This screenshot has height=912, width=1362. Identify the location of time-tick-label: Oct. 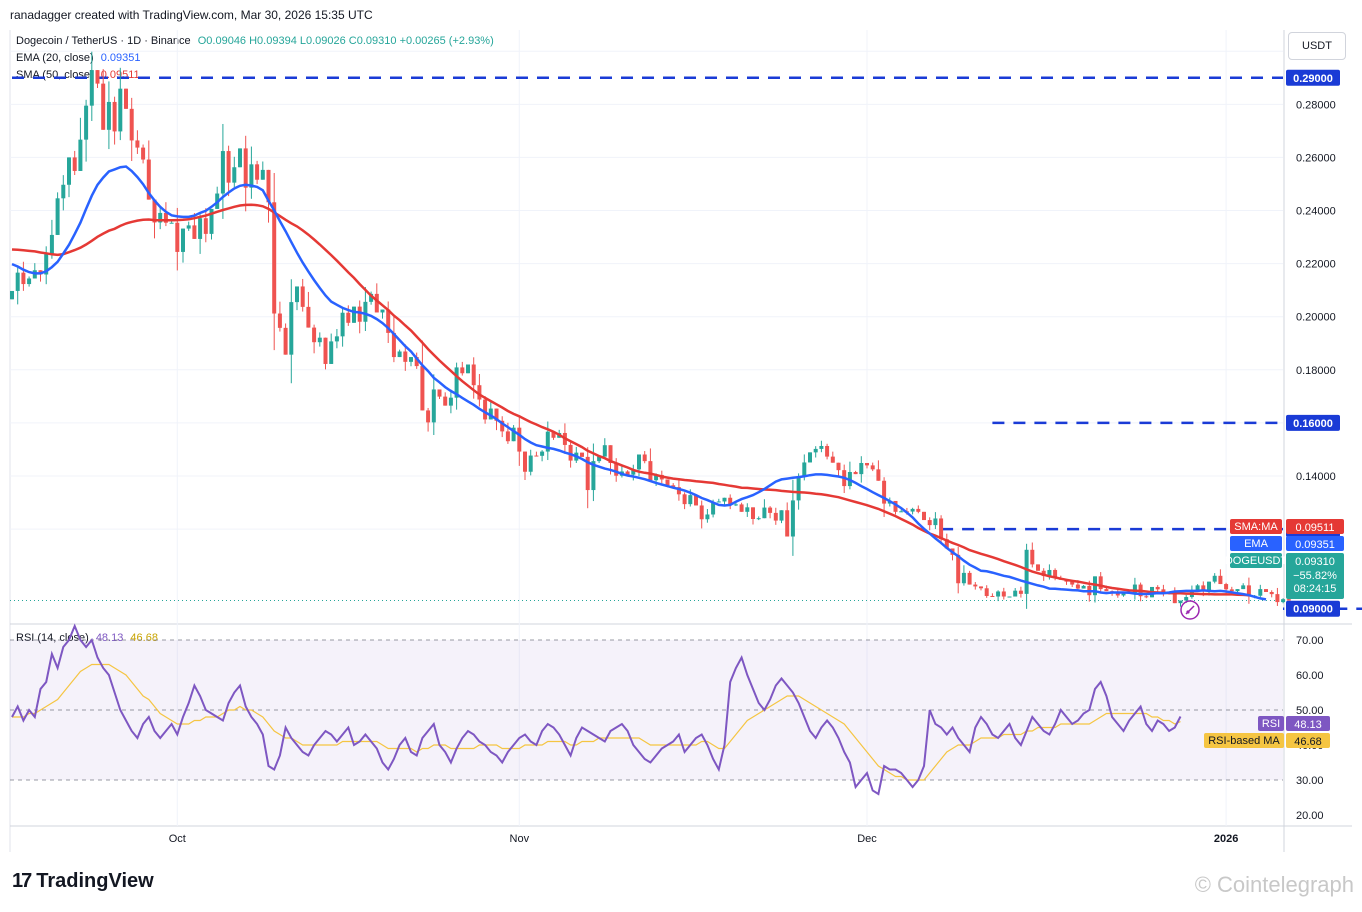
(177, 839).